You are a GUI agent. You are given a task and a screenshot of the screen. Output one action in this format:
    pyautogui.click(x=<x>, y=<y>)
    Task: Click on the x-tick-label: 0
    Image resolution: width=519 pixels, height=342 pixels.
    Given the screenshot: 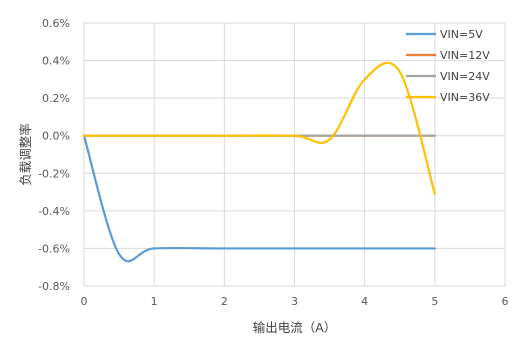 What is the action you would take?
    pyautogui.click(x=84, y=301)
    